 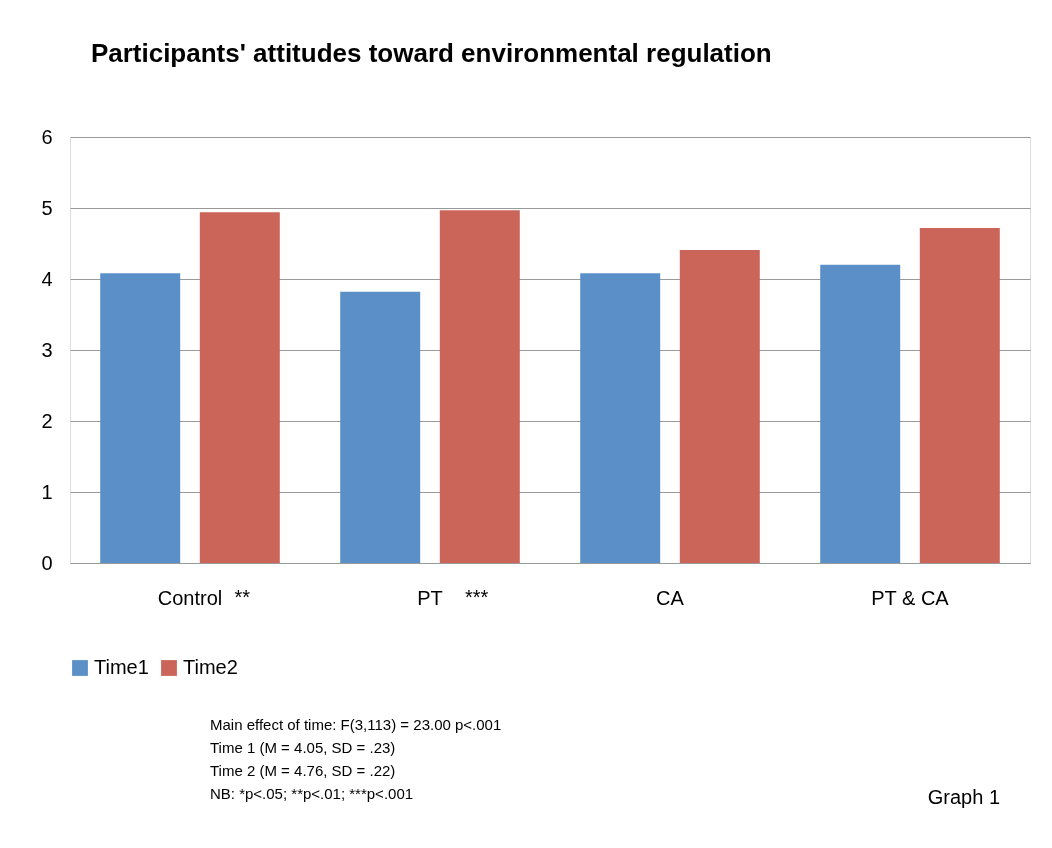 I want to click on legend-label: Time2, so click(x=210, y=667).